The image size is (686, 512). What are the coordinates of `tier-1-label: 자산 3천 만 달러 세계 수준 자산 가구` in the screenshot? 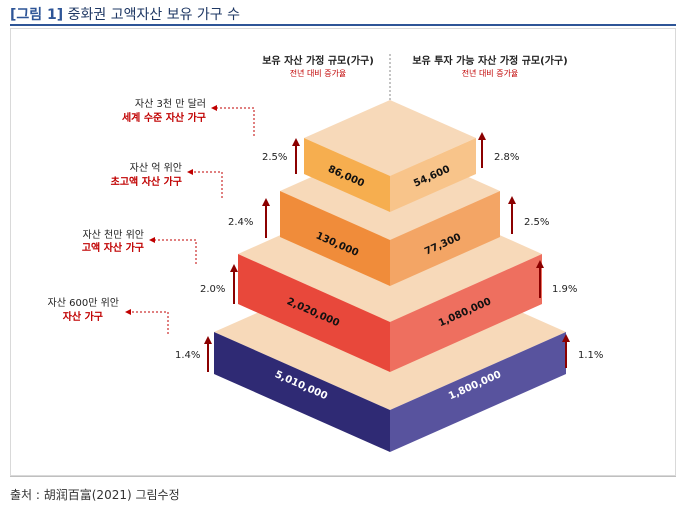 It's located at (188, 117).